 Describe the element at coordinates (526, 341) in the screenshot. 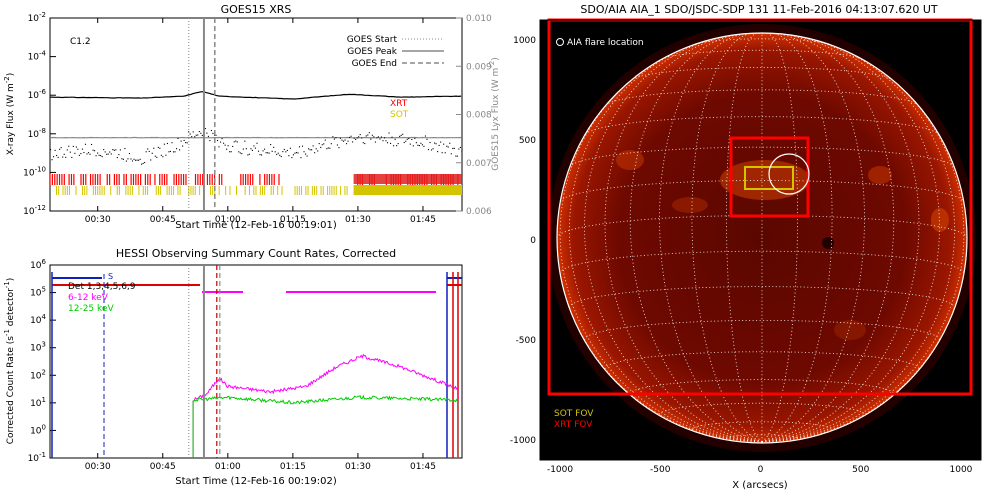

I see `aia-y-tick-label: -500` at that location.